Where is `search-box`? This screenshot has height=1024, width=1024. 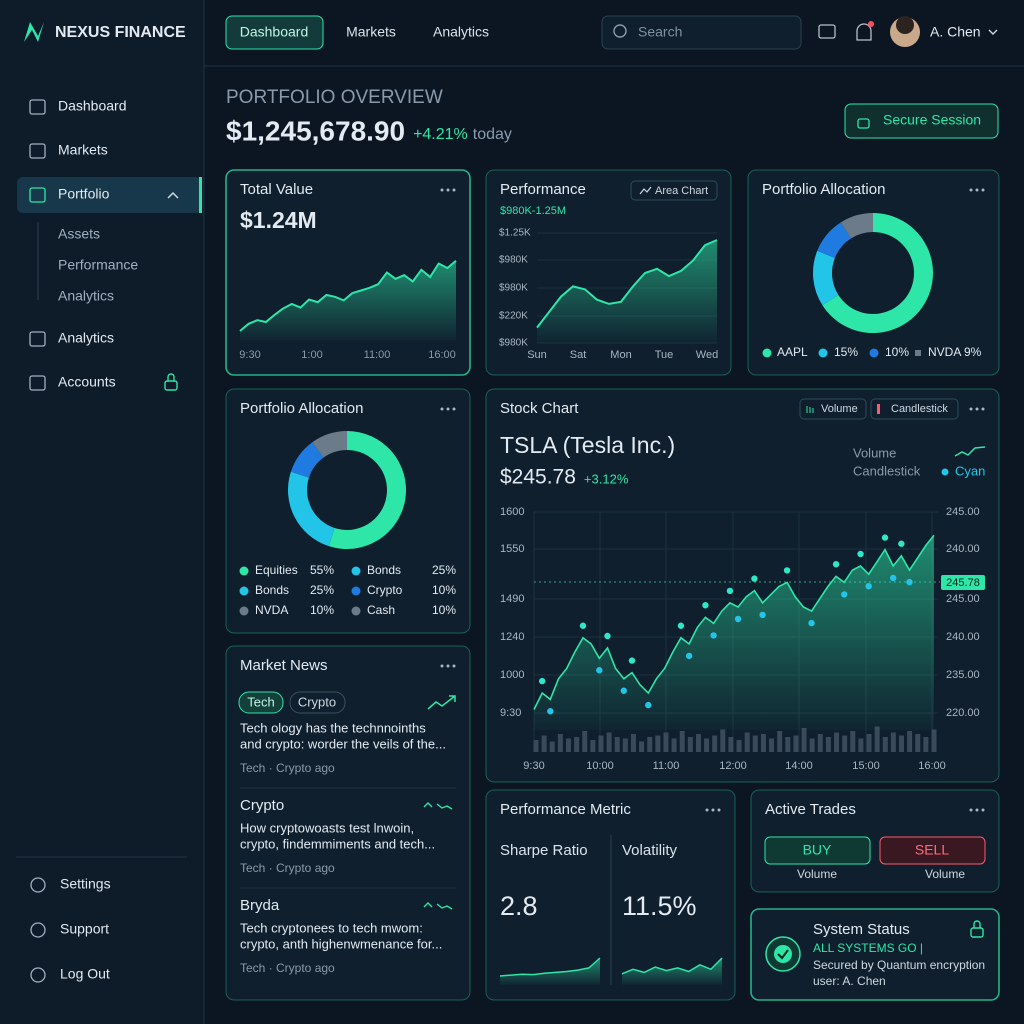 search-box is located at coordinates (701, 32).